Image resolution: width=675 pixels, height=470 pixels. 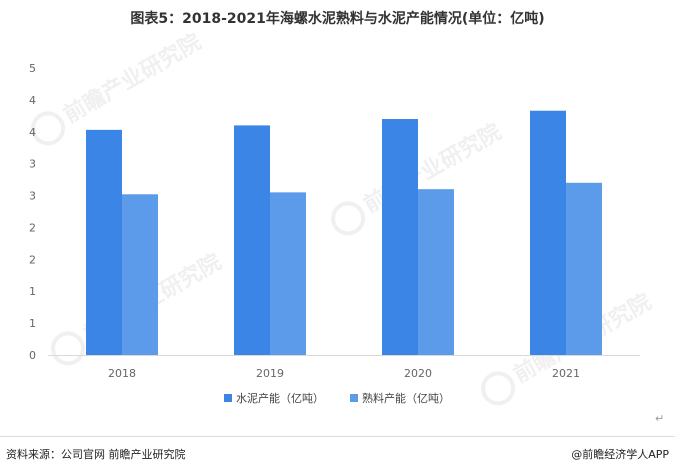 What do you see at coordinates (566, 373) in the screenshot?
I see `x-tick-label: 2021` at bounding box center [566, 373].